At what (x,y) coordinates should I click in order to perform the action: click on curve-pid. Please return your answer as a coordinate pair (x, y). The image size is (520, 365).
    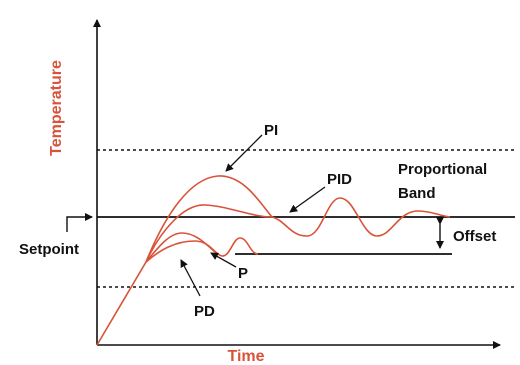
    Looking at the image, I should click on (298, 230).